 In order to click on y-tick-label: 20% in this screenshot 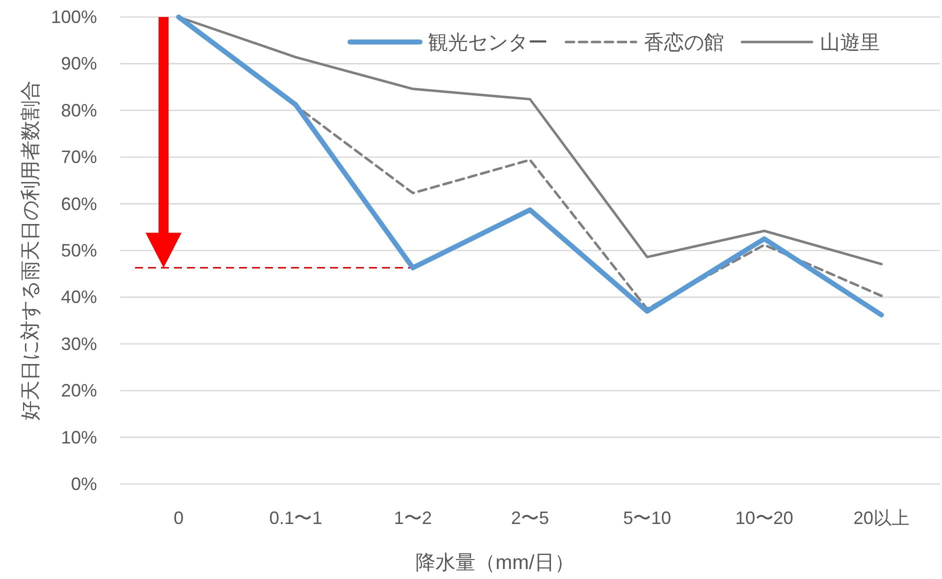, I will do `click(78, 390)`.